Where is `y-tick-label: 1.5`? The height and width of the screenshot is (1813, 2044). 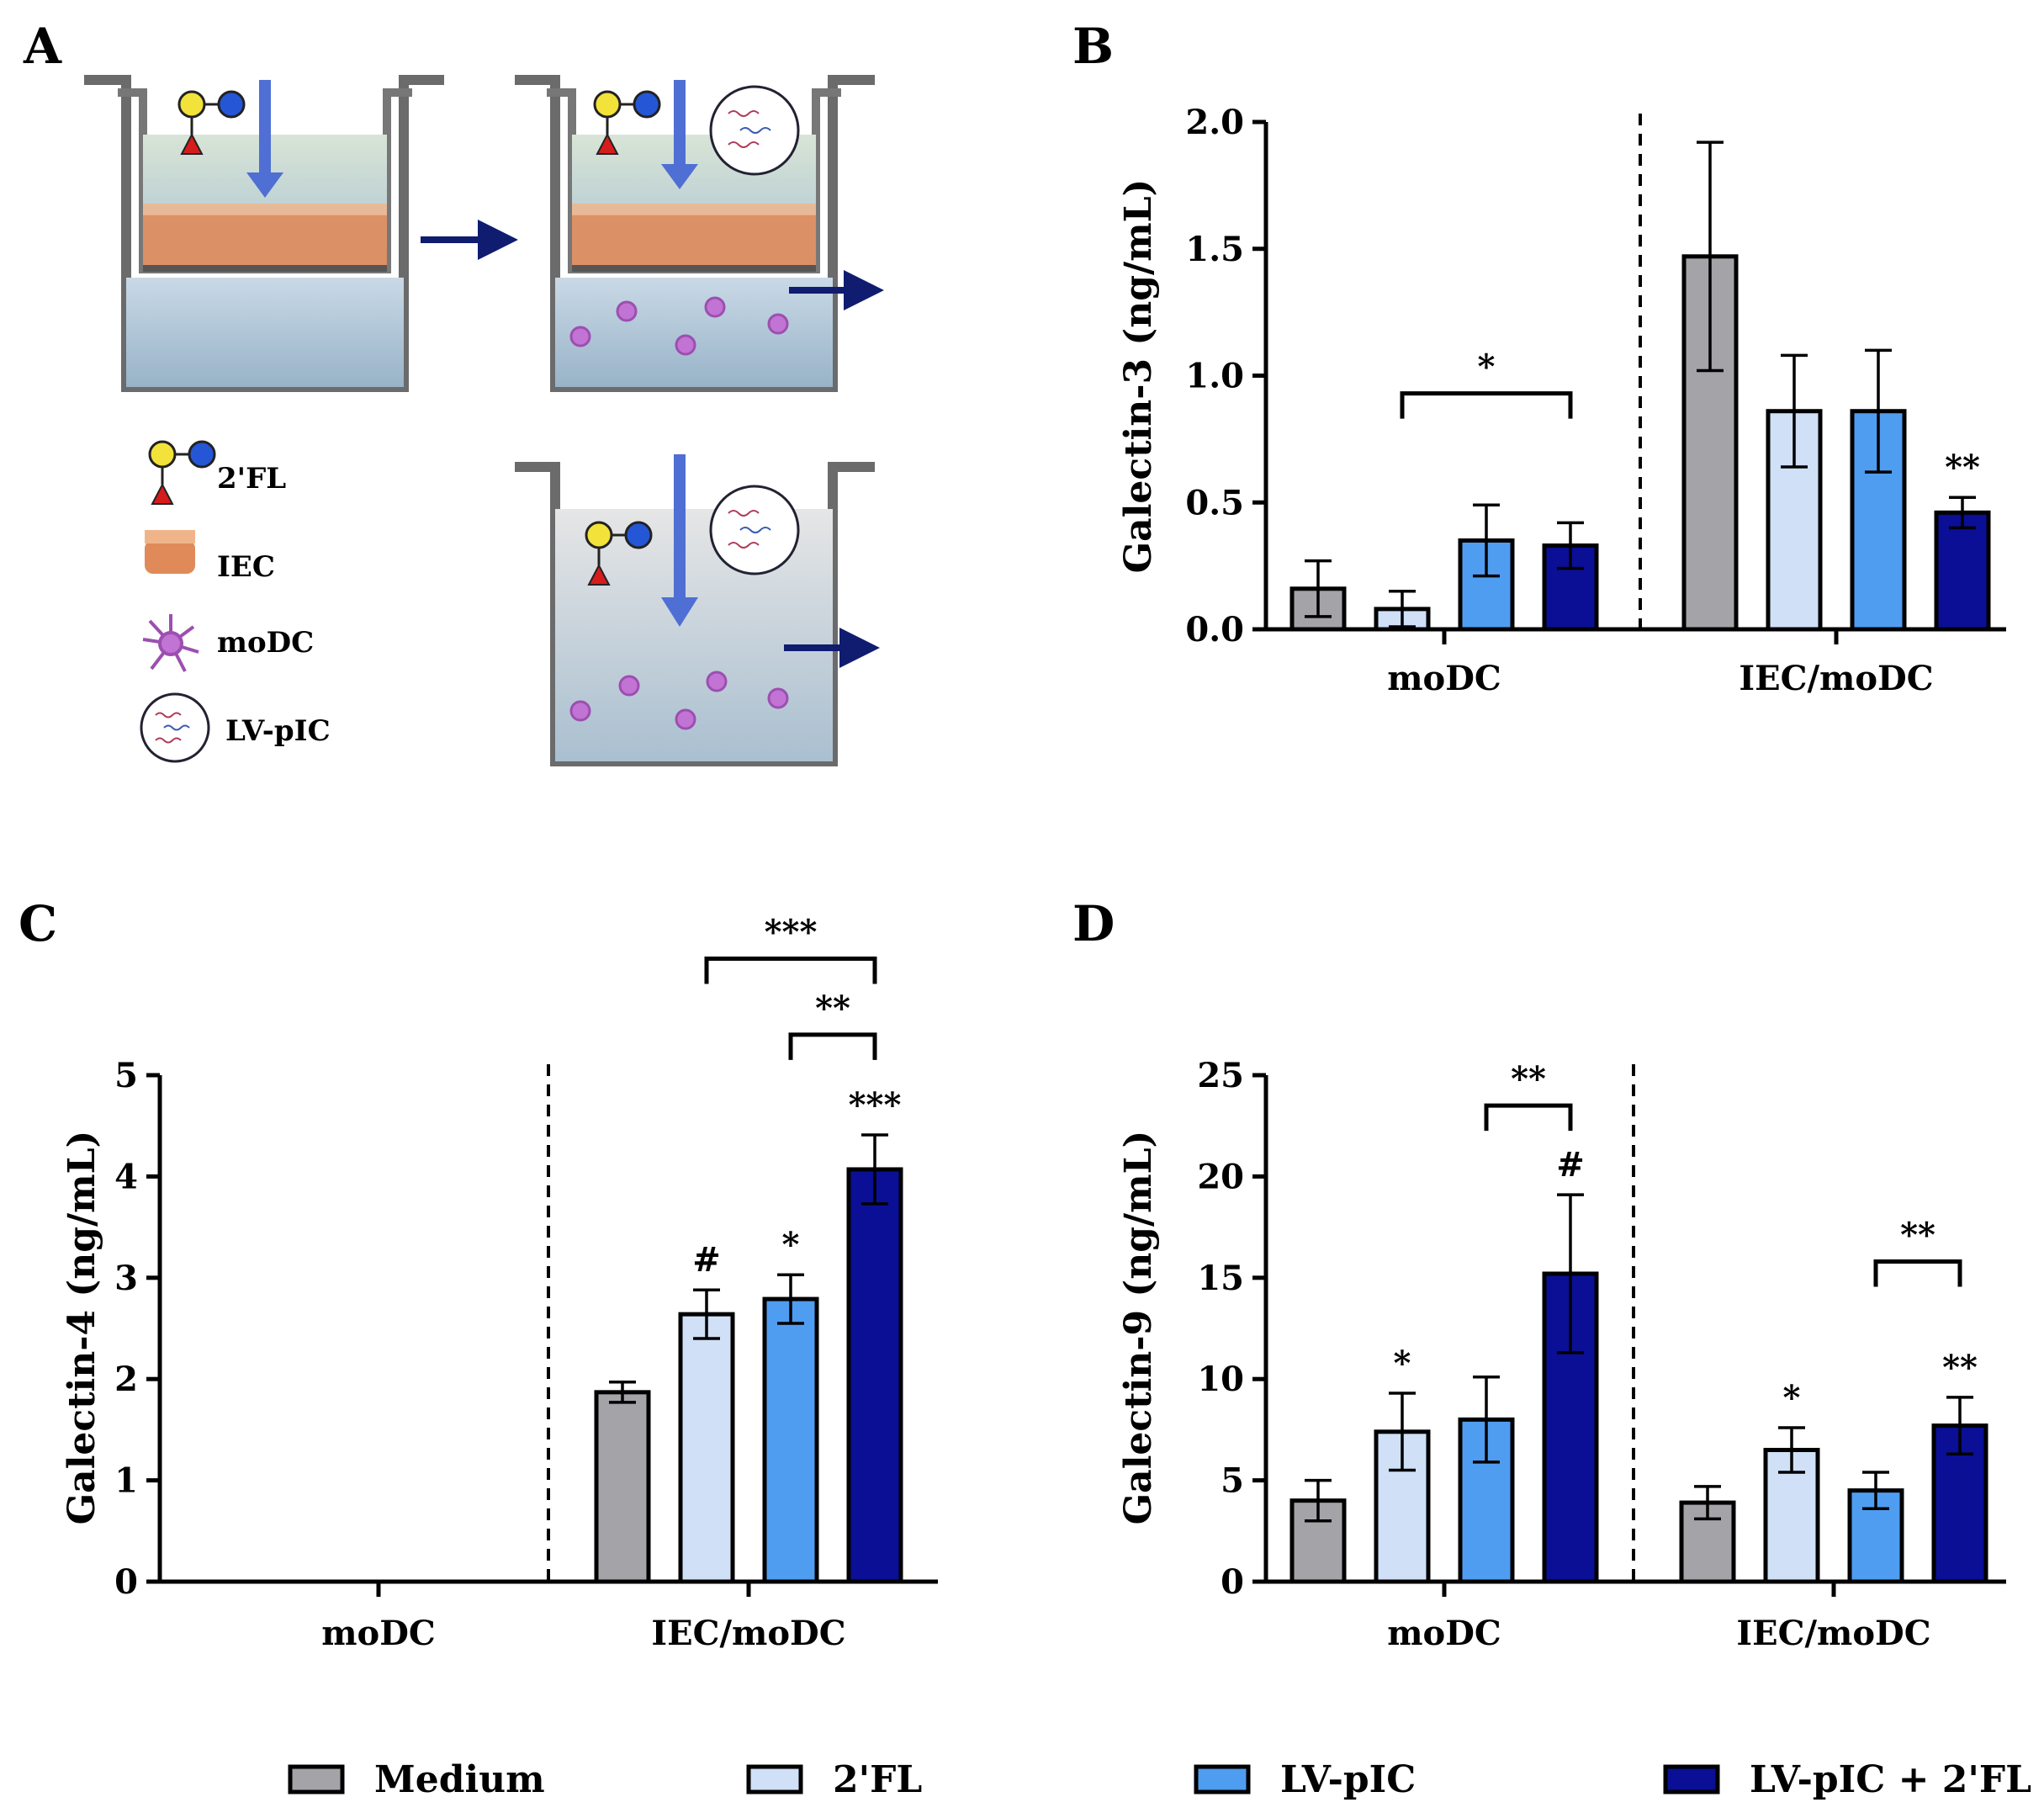
y-tick-label: 1.5 is located at coordinates (1214, 249).